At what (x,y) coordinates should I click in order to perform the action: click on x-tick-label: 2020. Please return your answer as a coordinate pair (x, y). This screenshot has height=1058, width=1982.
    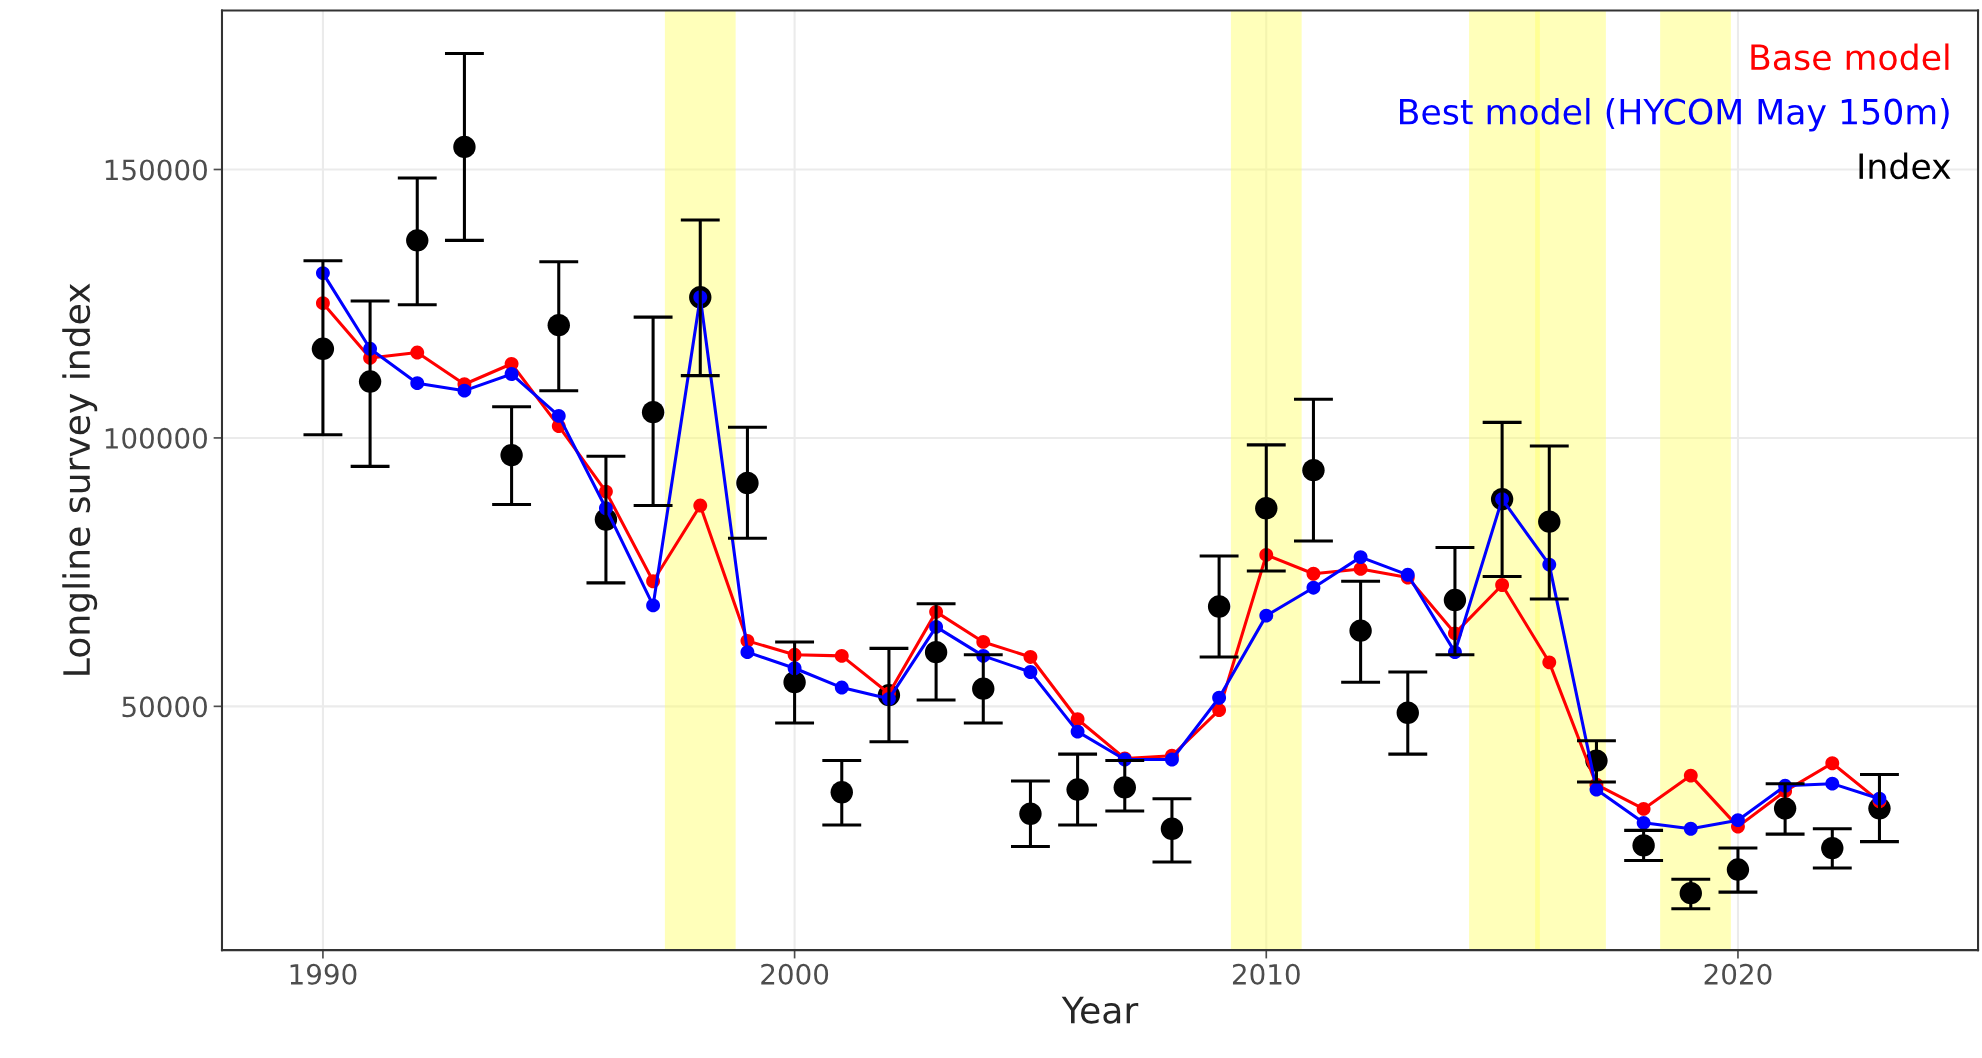
    Looking at the image, I should click on (1738, 974).